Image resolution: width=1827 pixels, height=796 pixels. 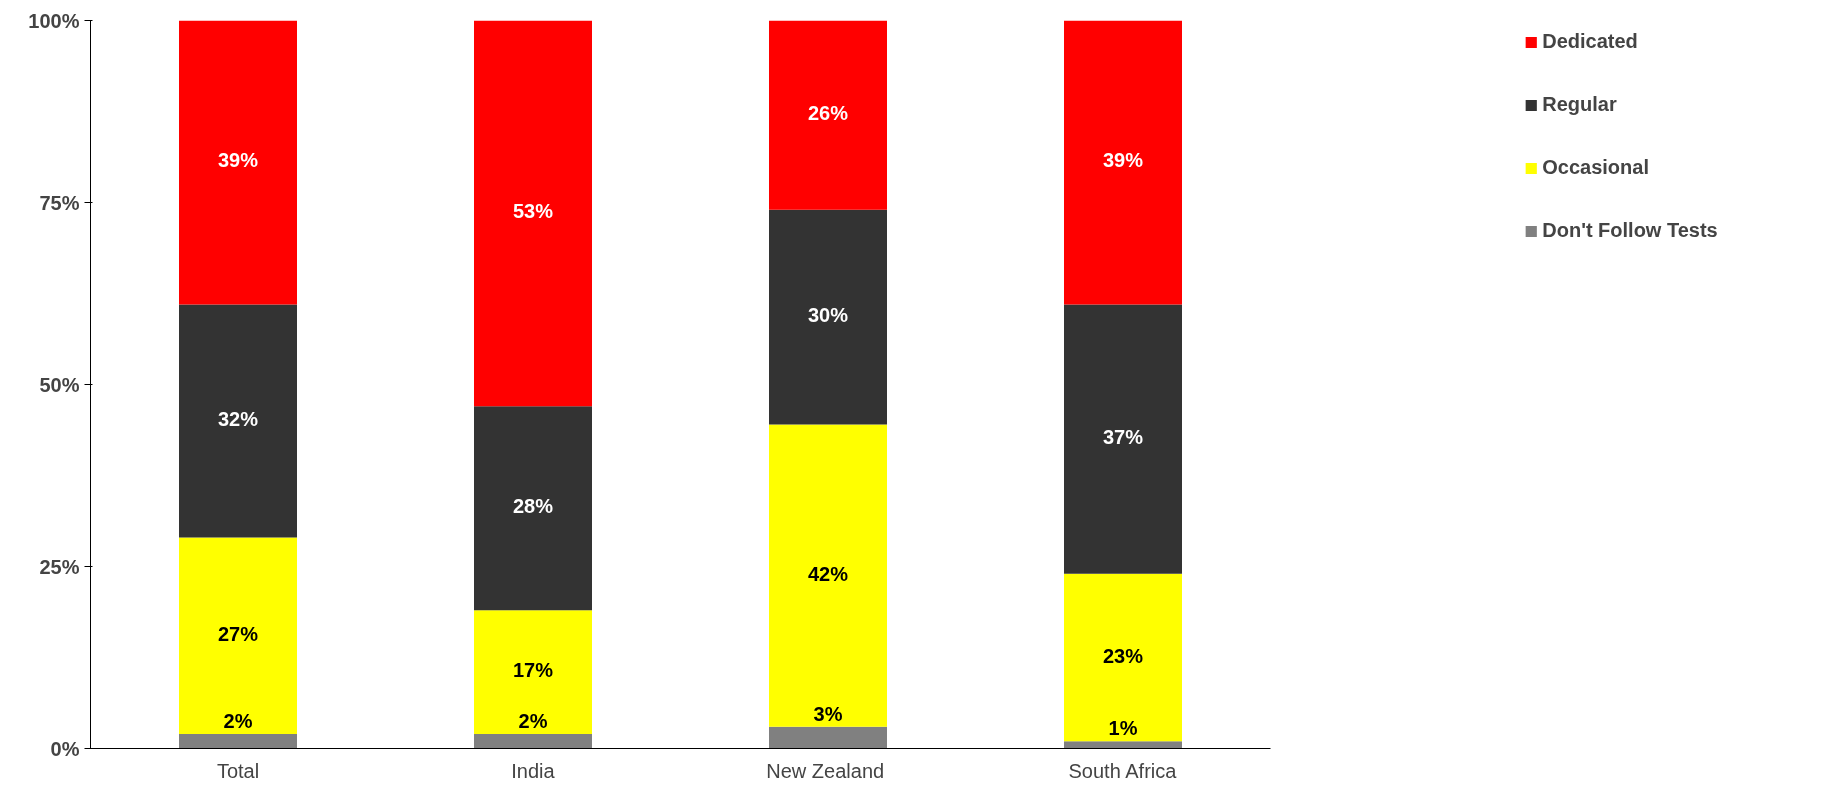 I want to click on data-label: 37%, so click(x=1123, y=437).